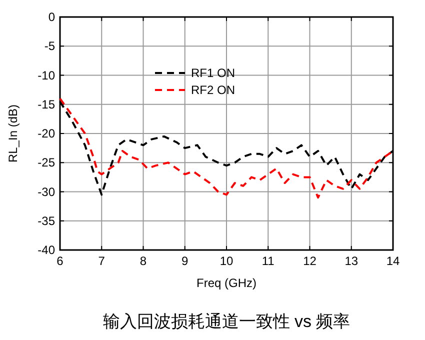  What do you see at coordinates (47, 133) in the screenshot?
I see `y-tick-label: -20` at bounding box center [47, 133].